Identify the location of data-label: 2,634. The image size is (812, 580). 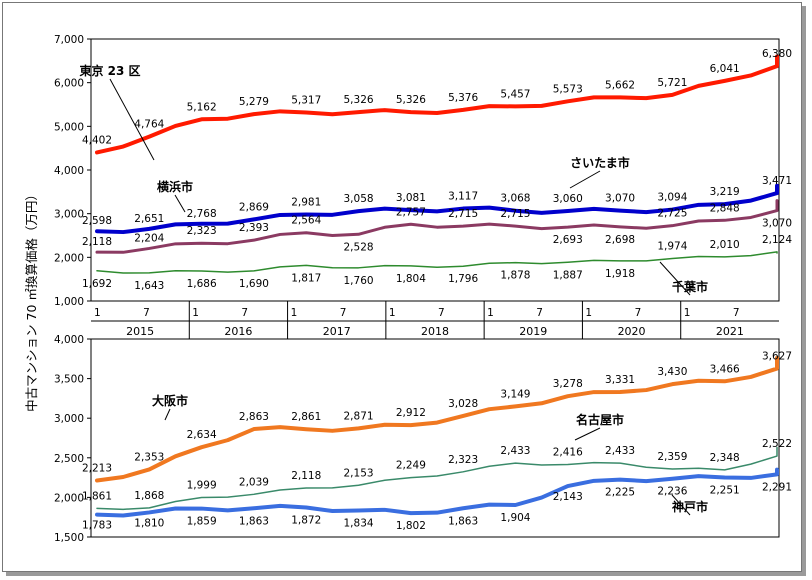
(202, 435).